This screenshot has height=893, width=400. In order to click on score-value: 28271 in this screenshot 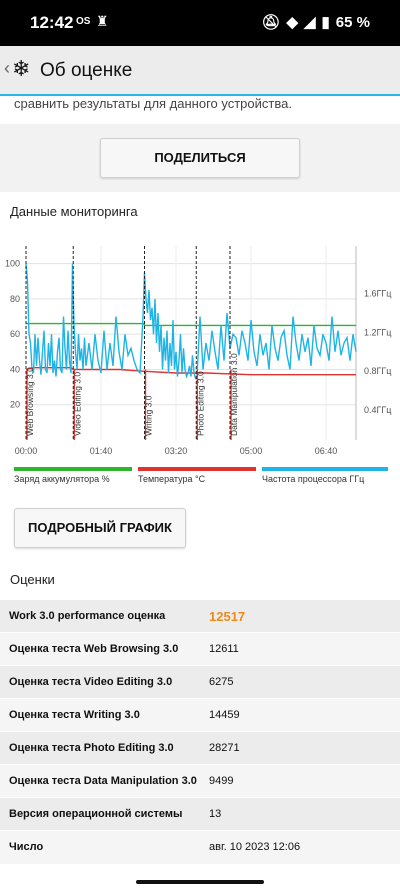, I will do `click(300, 748)`.